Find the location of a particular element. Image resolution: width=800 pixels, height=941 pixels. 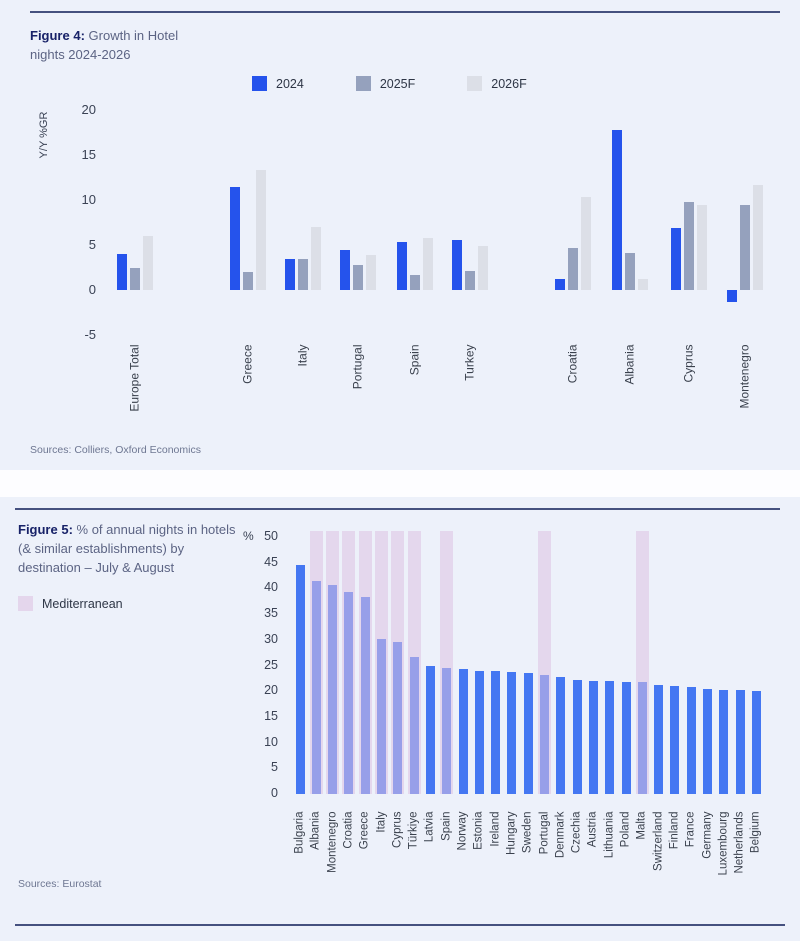

bar-germany is located at coordinates (707, 741).